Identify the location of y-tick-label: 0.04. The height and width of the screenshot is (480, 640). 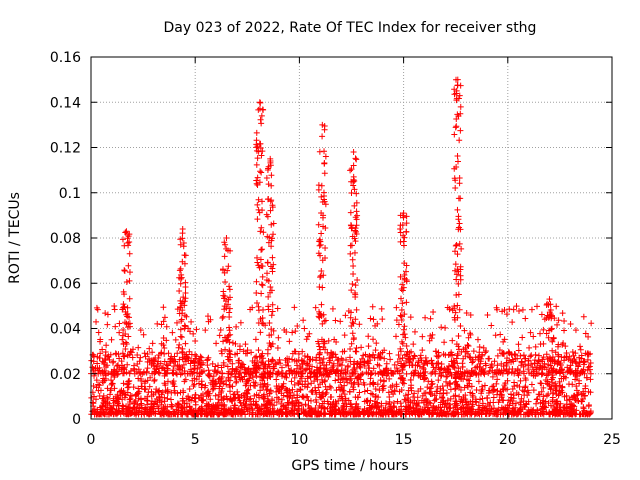
(65, 330).